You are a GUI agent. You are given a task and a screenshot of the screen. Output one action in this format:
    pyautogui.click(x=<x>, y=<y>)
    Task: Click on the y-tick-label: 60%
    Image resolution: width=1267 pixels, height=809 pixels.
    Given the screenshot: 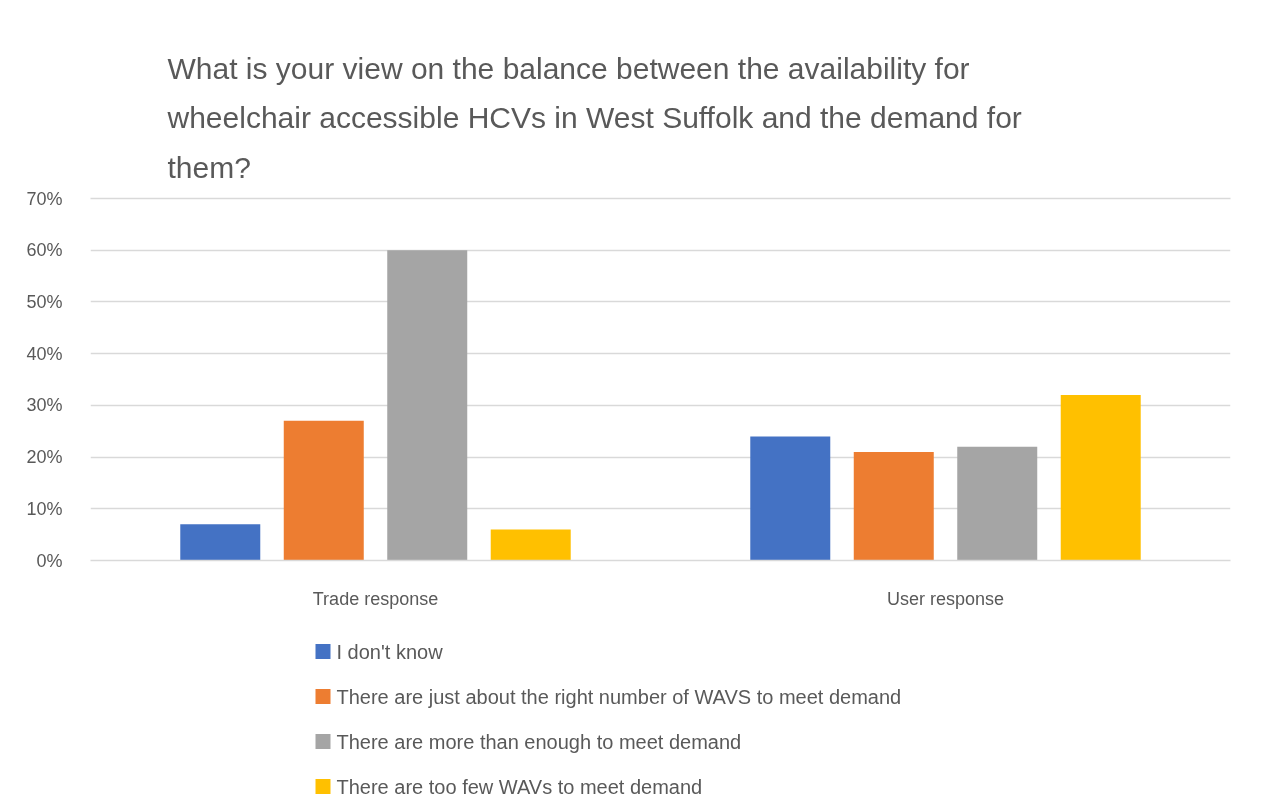 What is the action you would take?
    pyautogui.click(x=44, y=250)
    